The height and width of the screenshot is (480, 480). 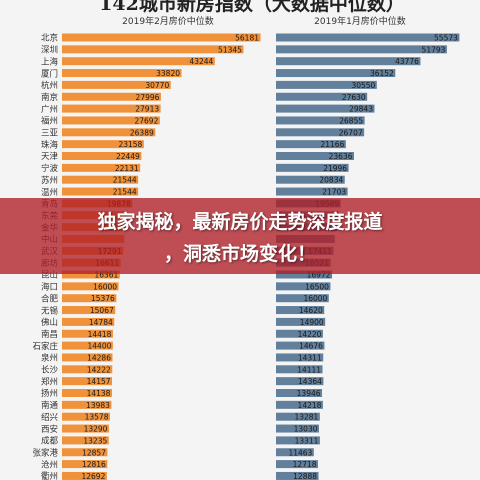 I want to click on feb-value-label: 23158, so click(x=130, y=144).